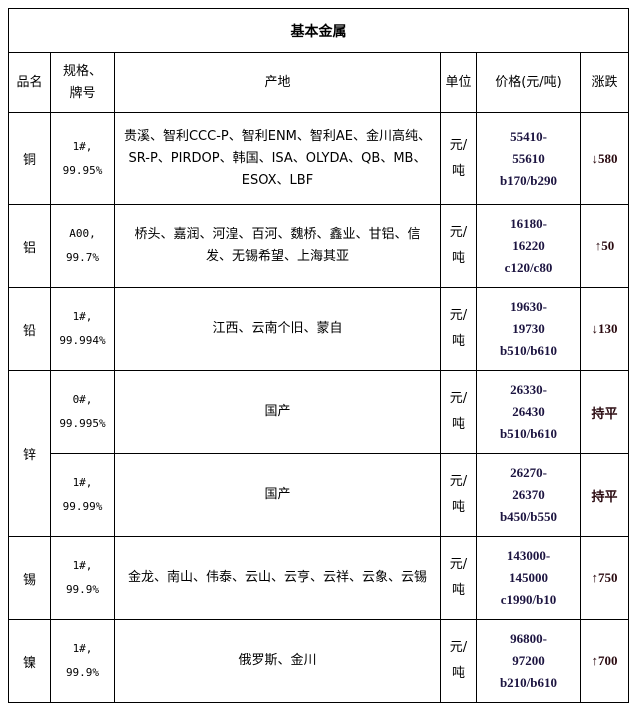 This screenshot has height=719, width=634. I want to click on price-cell: 26330- 26430 b510/b610, so click(528, 412).